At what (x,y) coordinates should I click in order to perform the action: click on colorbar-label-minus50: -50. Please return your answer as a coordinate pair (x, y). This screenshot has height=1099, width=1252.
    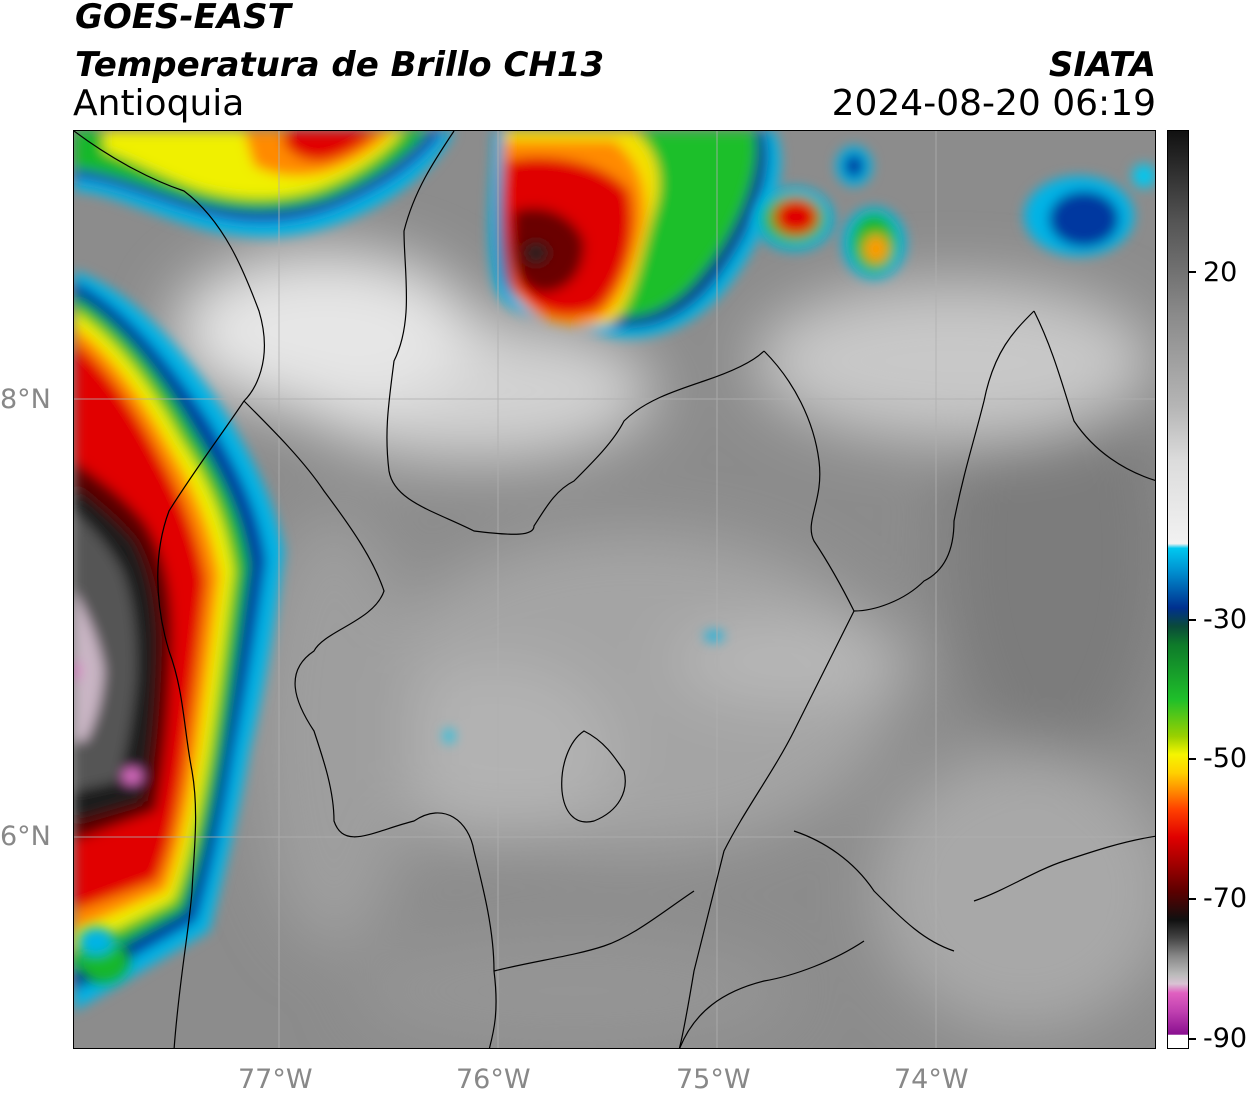
    Looking at the image, I should click on (1225, 758).